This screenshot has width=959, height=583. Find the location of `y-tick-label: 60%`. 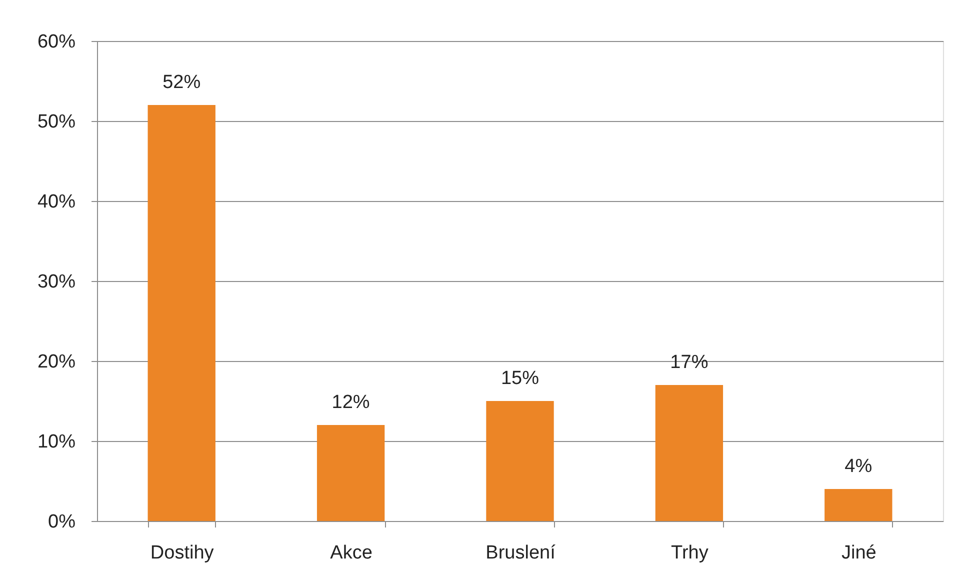

y-tick-label: 60% is located at coordinates (56, 42).